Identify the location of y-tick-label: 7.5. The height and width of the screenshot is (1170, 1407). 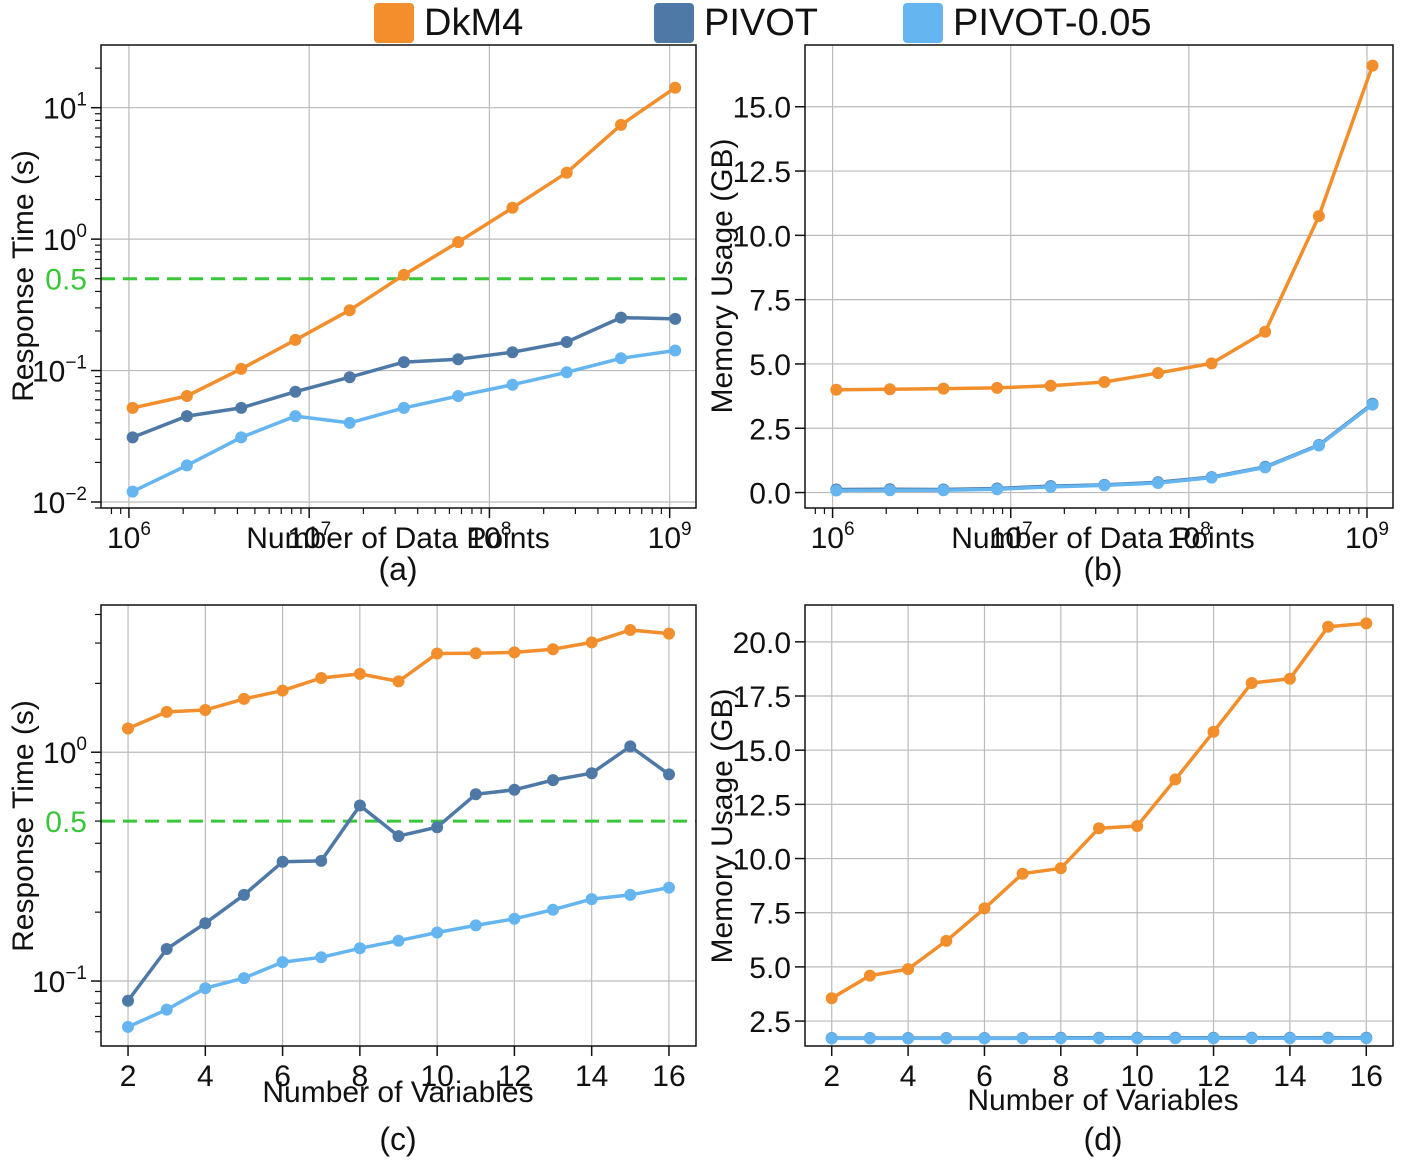
(770, 301).